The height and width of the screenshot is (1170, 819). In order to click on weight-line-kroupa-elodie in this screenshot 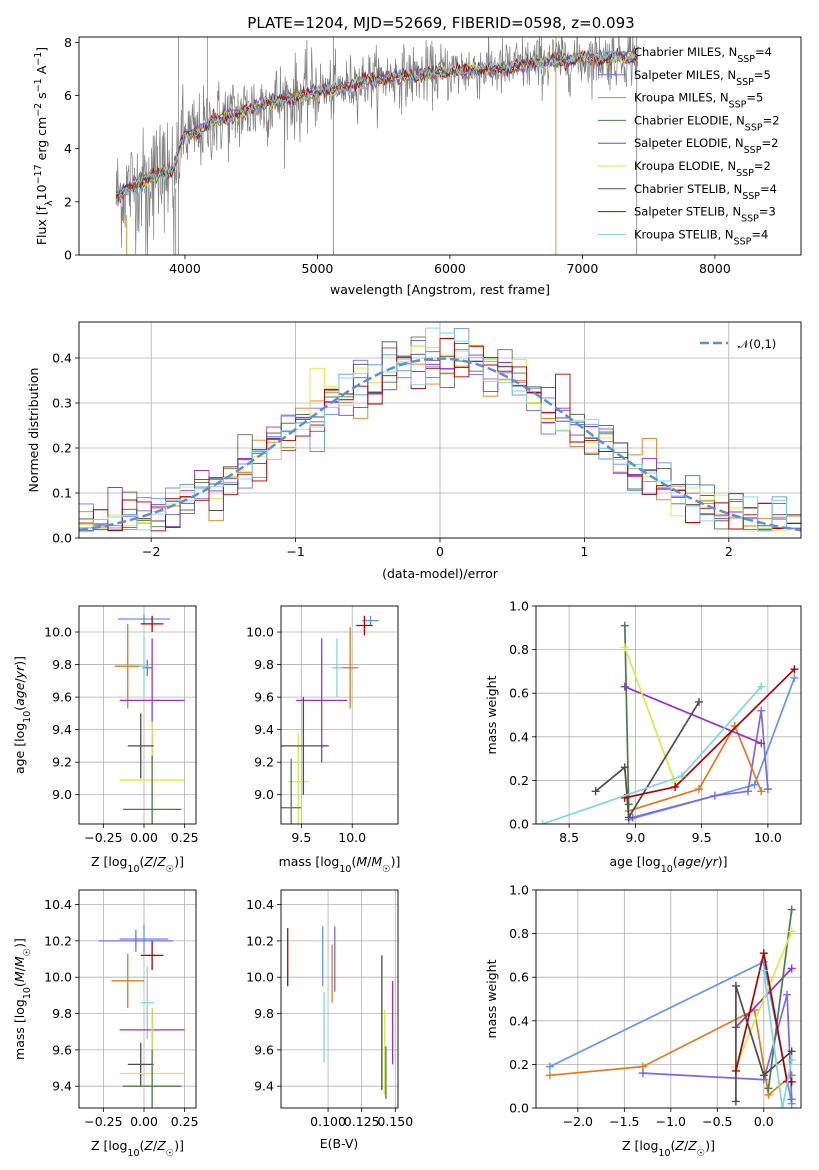, I will do `click(650, 715)`.